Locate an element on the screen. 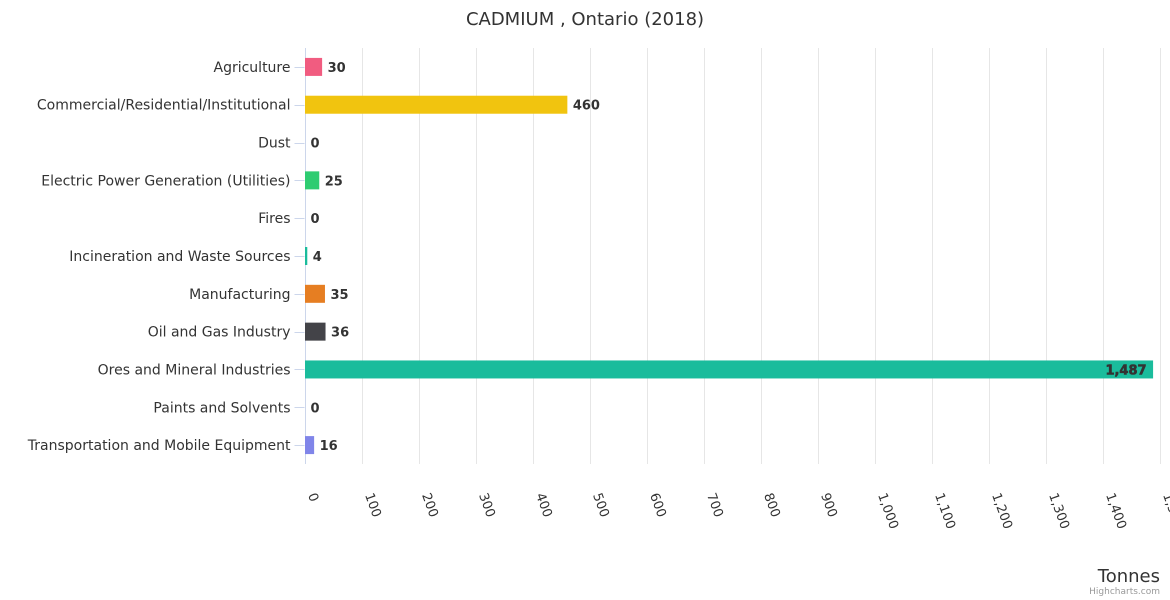 The width and height of the screenshot is (1170, 600). tick-label: 500 is located at coordinates (600, 505).